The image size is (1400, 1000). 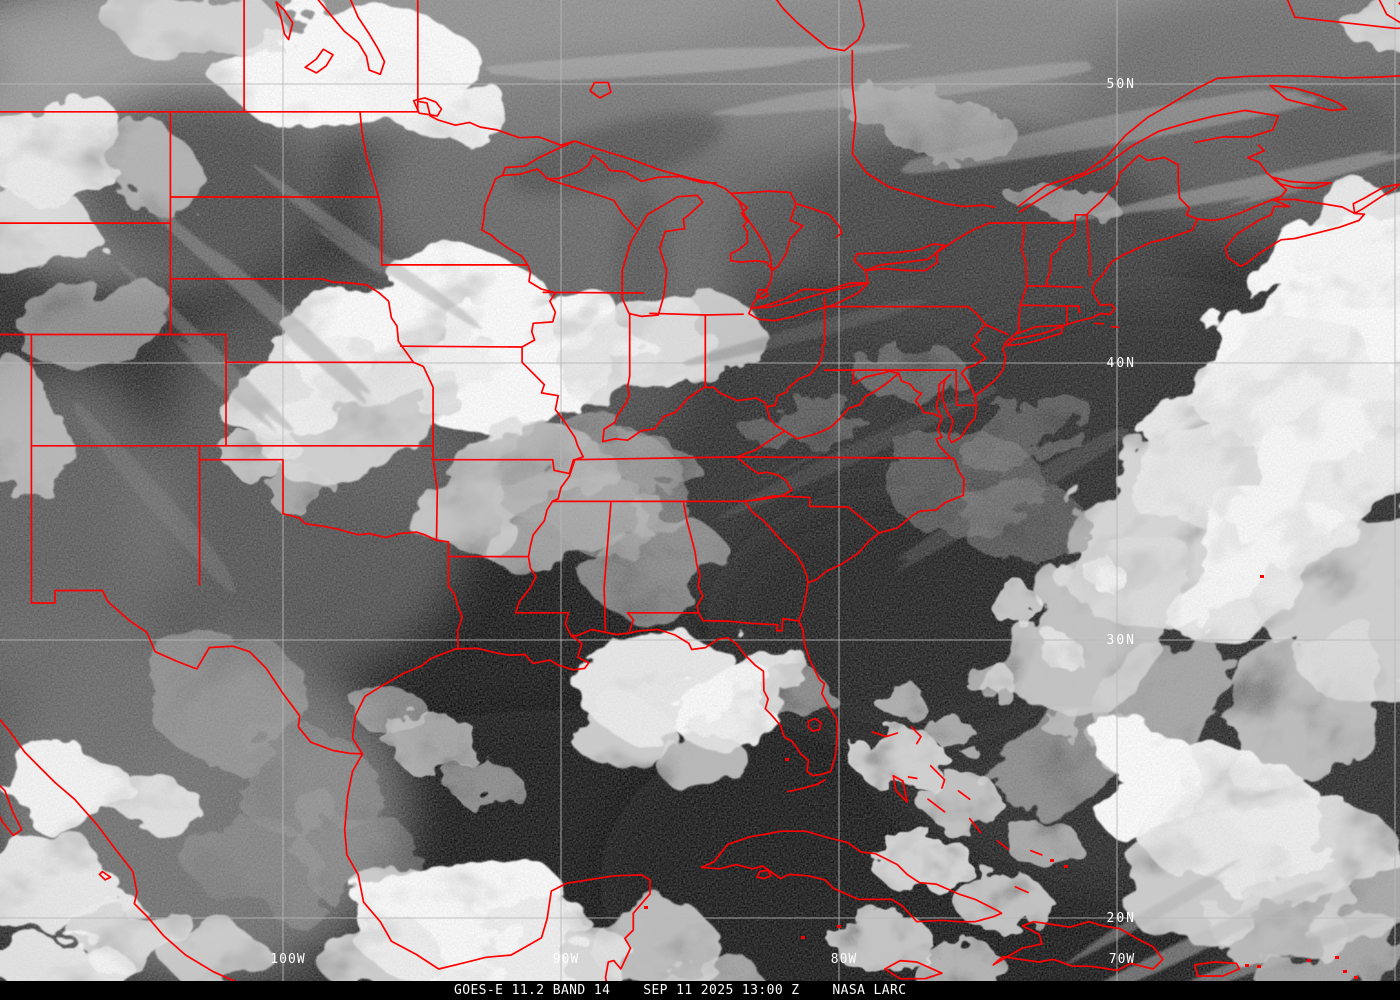 What do you see at coordinates (504, 466) in the screenshot?
I see `boundary-mo-ar-bootheel` at bounding box center [504, 466].